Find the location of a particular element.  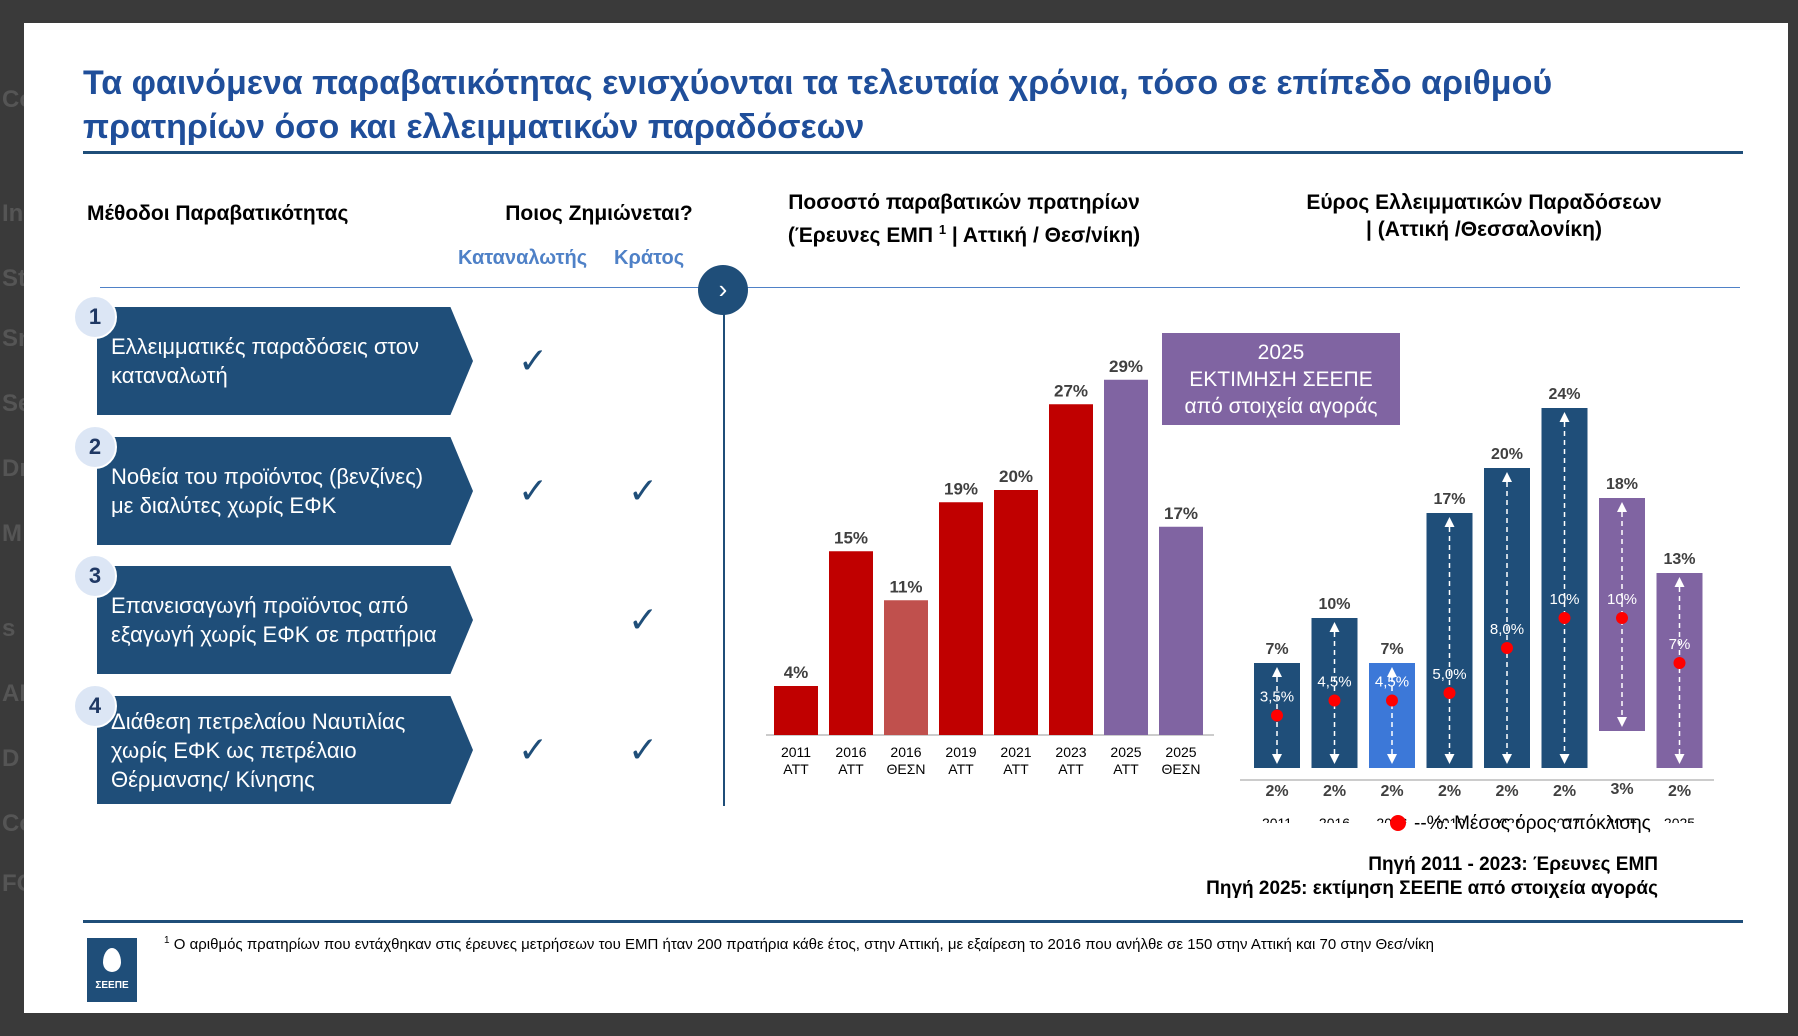

chart2-category-label: 2025 is located at coordinates (1679, 819).